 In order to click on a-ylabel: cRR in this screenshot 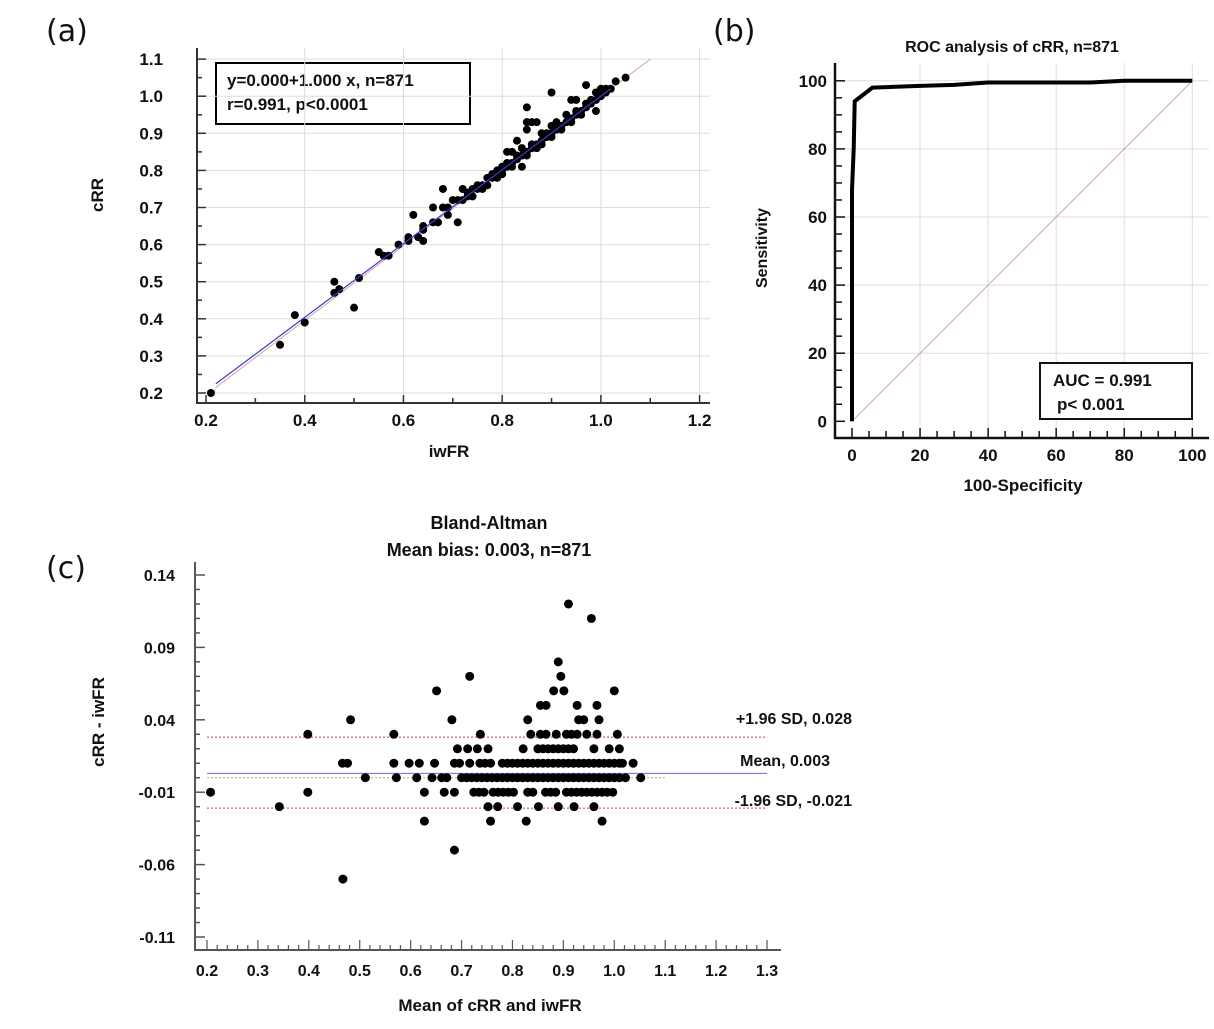, I will do `click(97, 195)`.